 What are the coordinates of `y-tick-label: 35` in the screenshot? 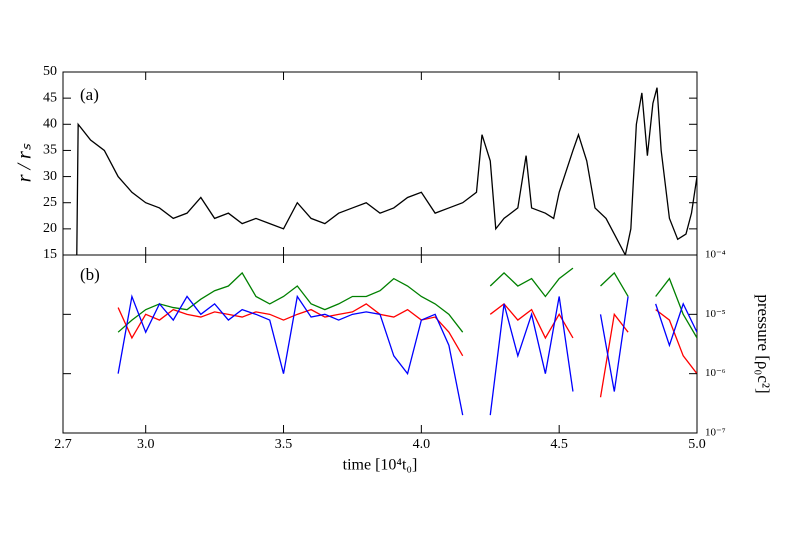 It's located at (50, 150).